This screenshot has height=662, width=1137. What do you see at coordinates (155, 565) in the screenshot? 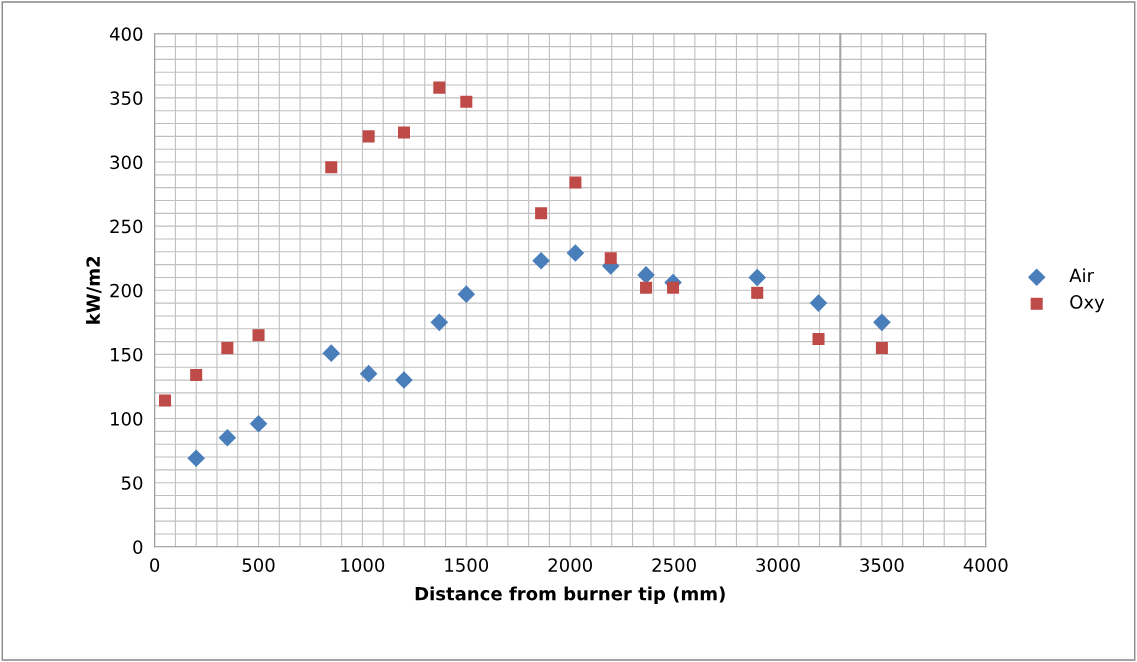
I see `x-tick-label: 0` at bounding box center [155, 565].